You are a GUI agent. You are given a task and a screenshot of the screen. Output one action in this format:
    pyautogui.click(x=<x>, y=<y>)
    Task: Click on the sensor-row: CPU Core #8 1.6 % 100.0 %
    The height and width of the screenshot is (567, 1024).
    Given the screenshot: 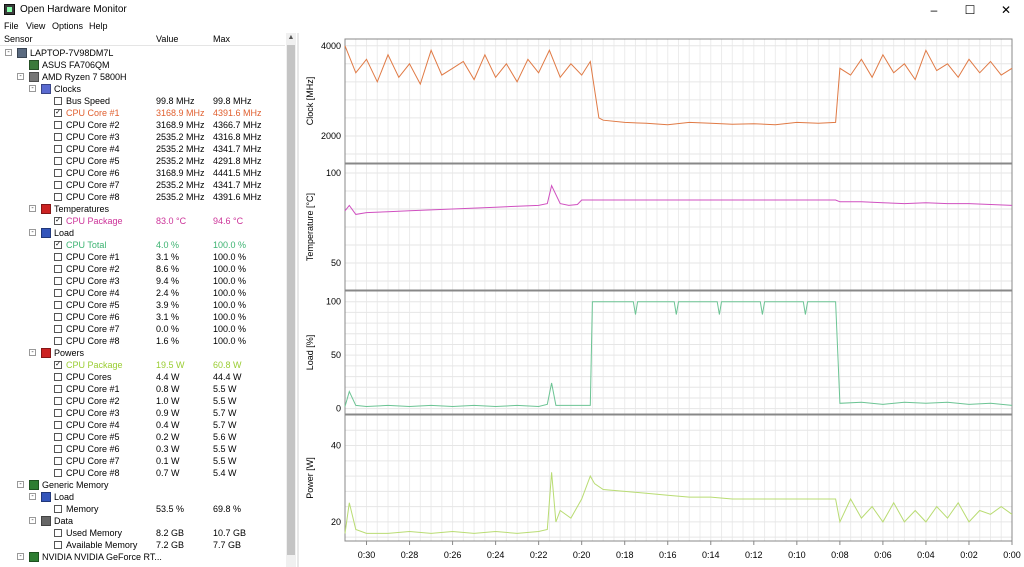 What is the action you would take?
    pyautogui.click(x=142, y=341)
    